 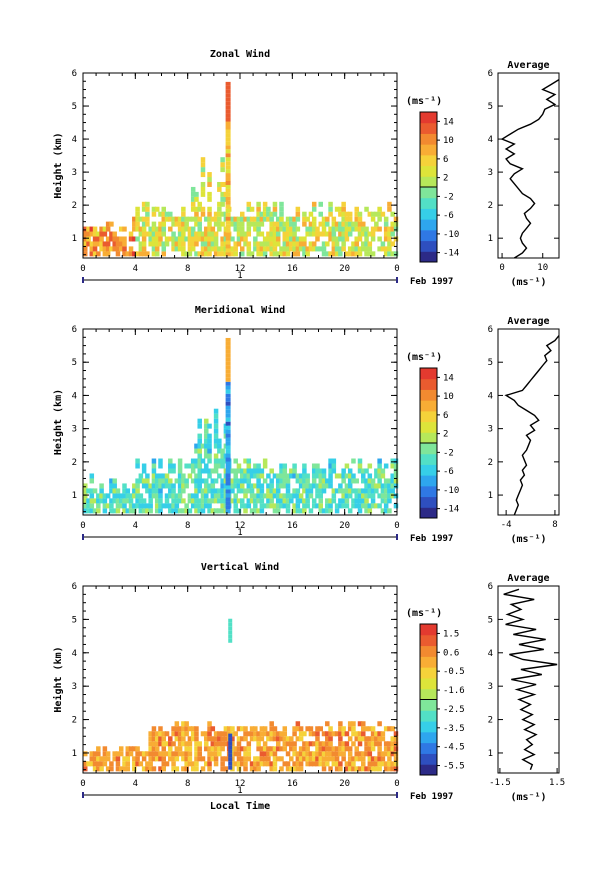 What do you see at coordinates (431, 539) in the screenshot?
I see `date-label: Feb 1997` at bounding box center [431, 539].